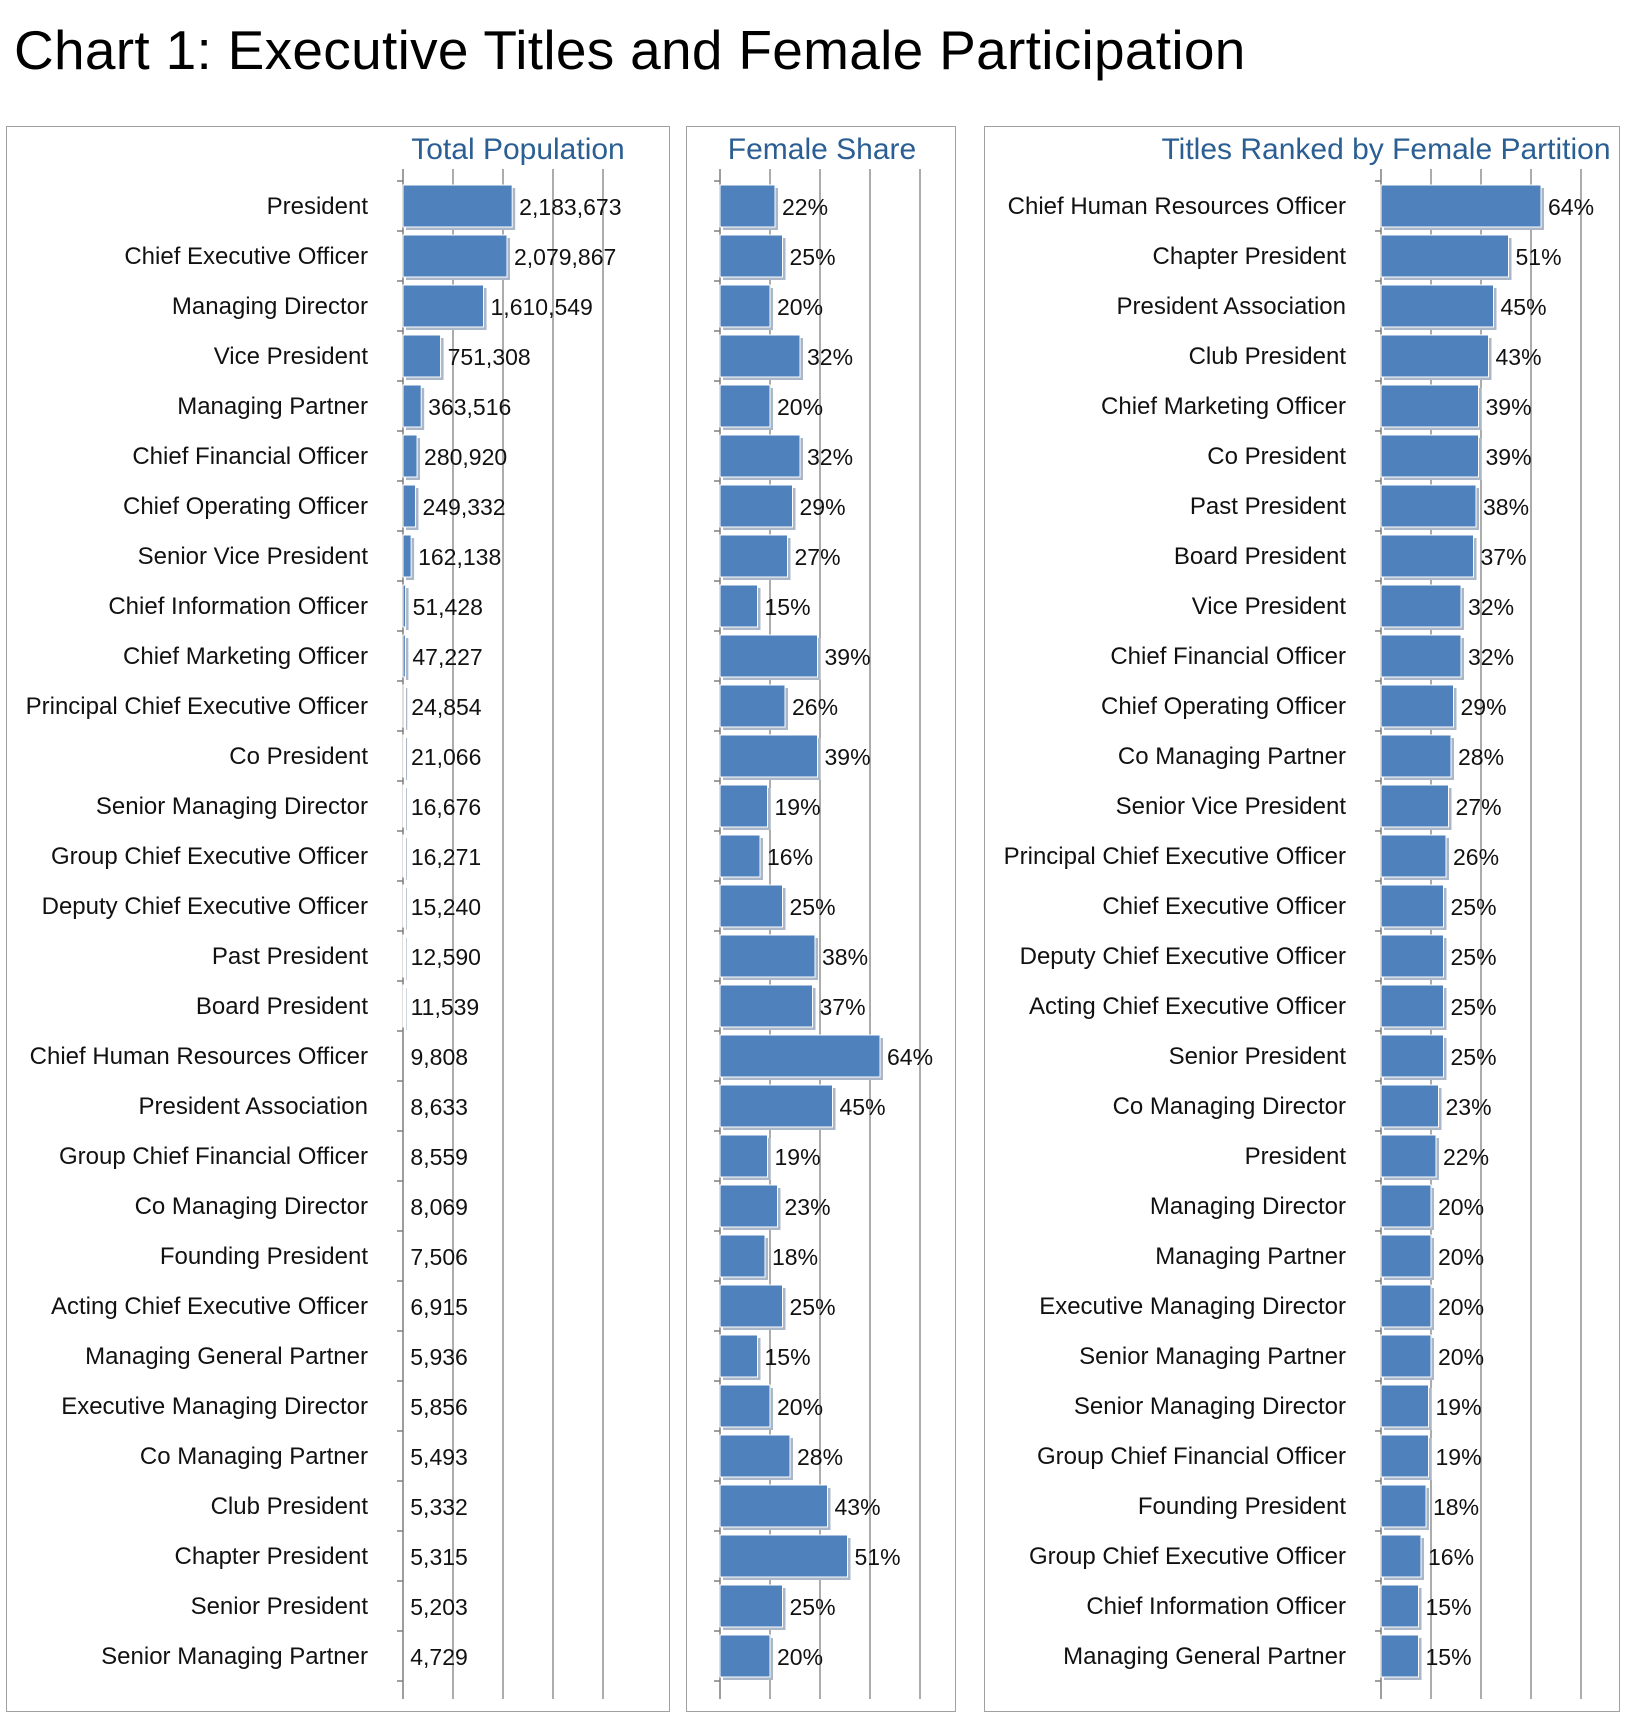 This screenshot has width=1637, height=1713. Describe the element at coordinates (848, 657) in the screenshot. I see `data-label: 39%` at that location.